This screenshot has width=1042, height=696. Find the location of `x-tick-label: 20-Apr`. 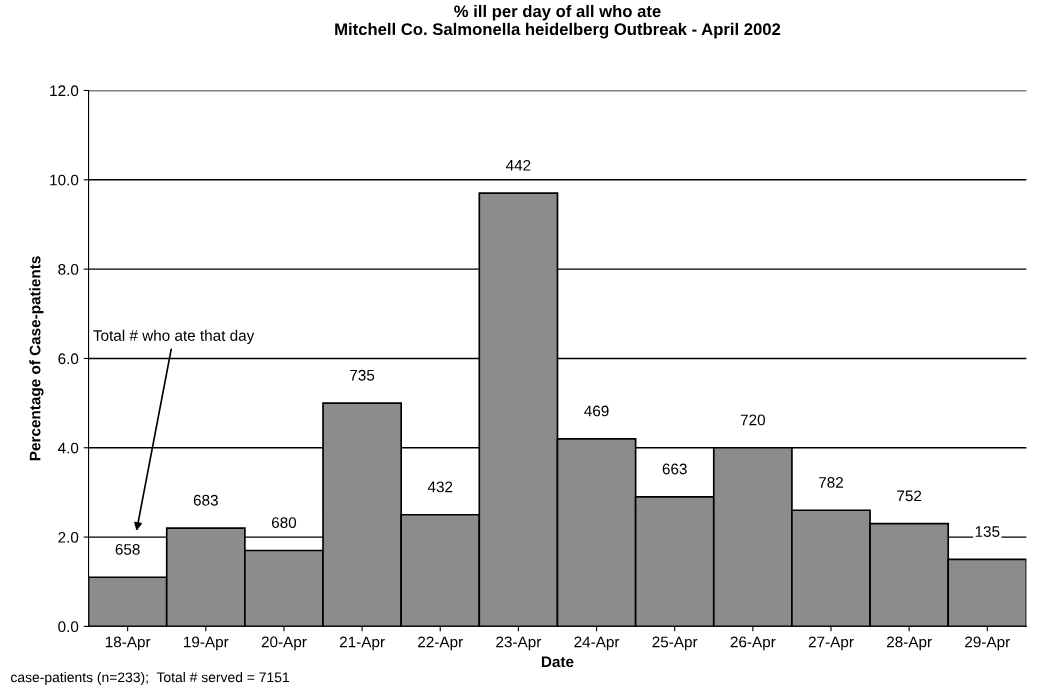

x-tick-label: 20-Apr is located at coordinates (284, 643).